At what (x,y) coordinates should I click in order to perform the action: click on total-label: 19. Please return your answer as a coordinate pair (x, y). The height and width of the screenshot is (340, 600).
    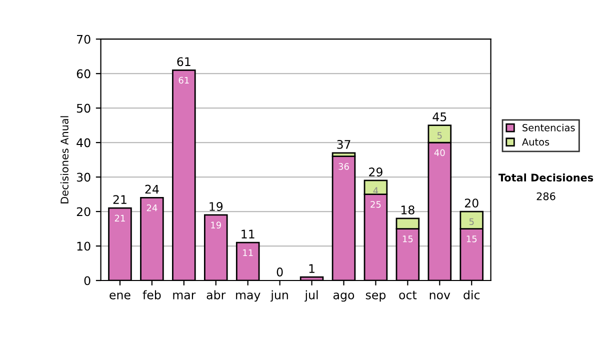
    Looking at the image, I should click on (216, 206).